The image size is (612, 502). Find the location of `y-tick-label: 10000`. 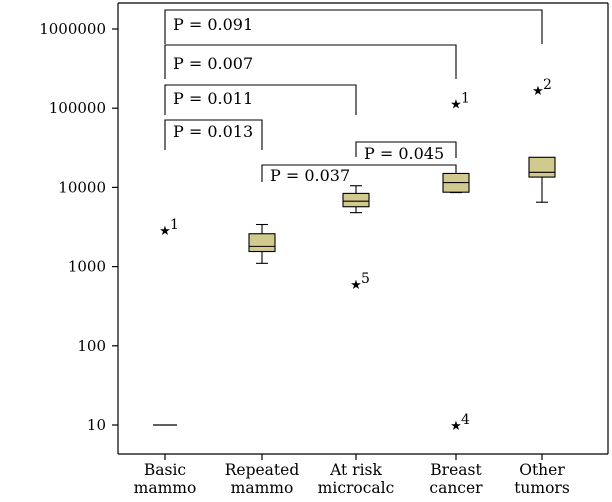

y-tick-label: 10000 is located at coordinates (82, 187).